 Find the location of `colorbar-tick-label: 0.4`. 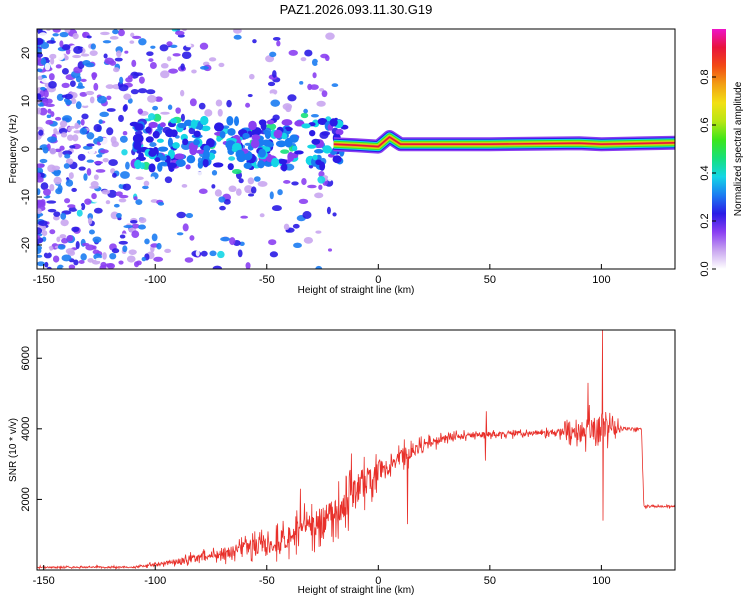

colorbar-tick-label: 0.4 is located at coordinates (705, 172).